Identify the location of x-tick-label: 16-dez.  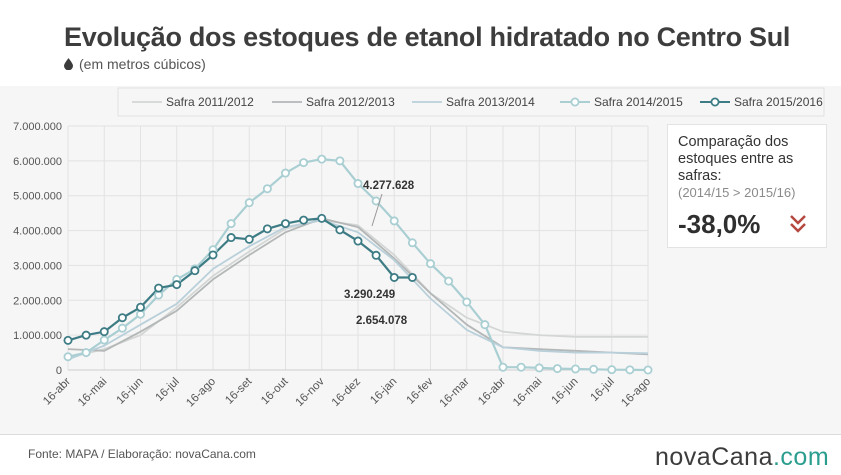
(347, 392).